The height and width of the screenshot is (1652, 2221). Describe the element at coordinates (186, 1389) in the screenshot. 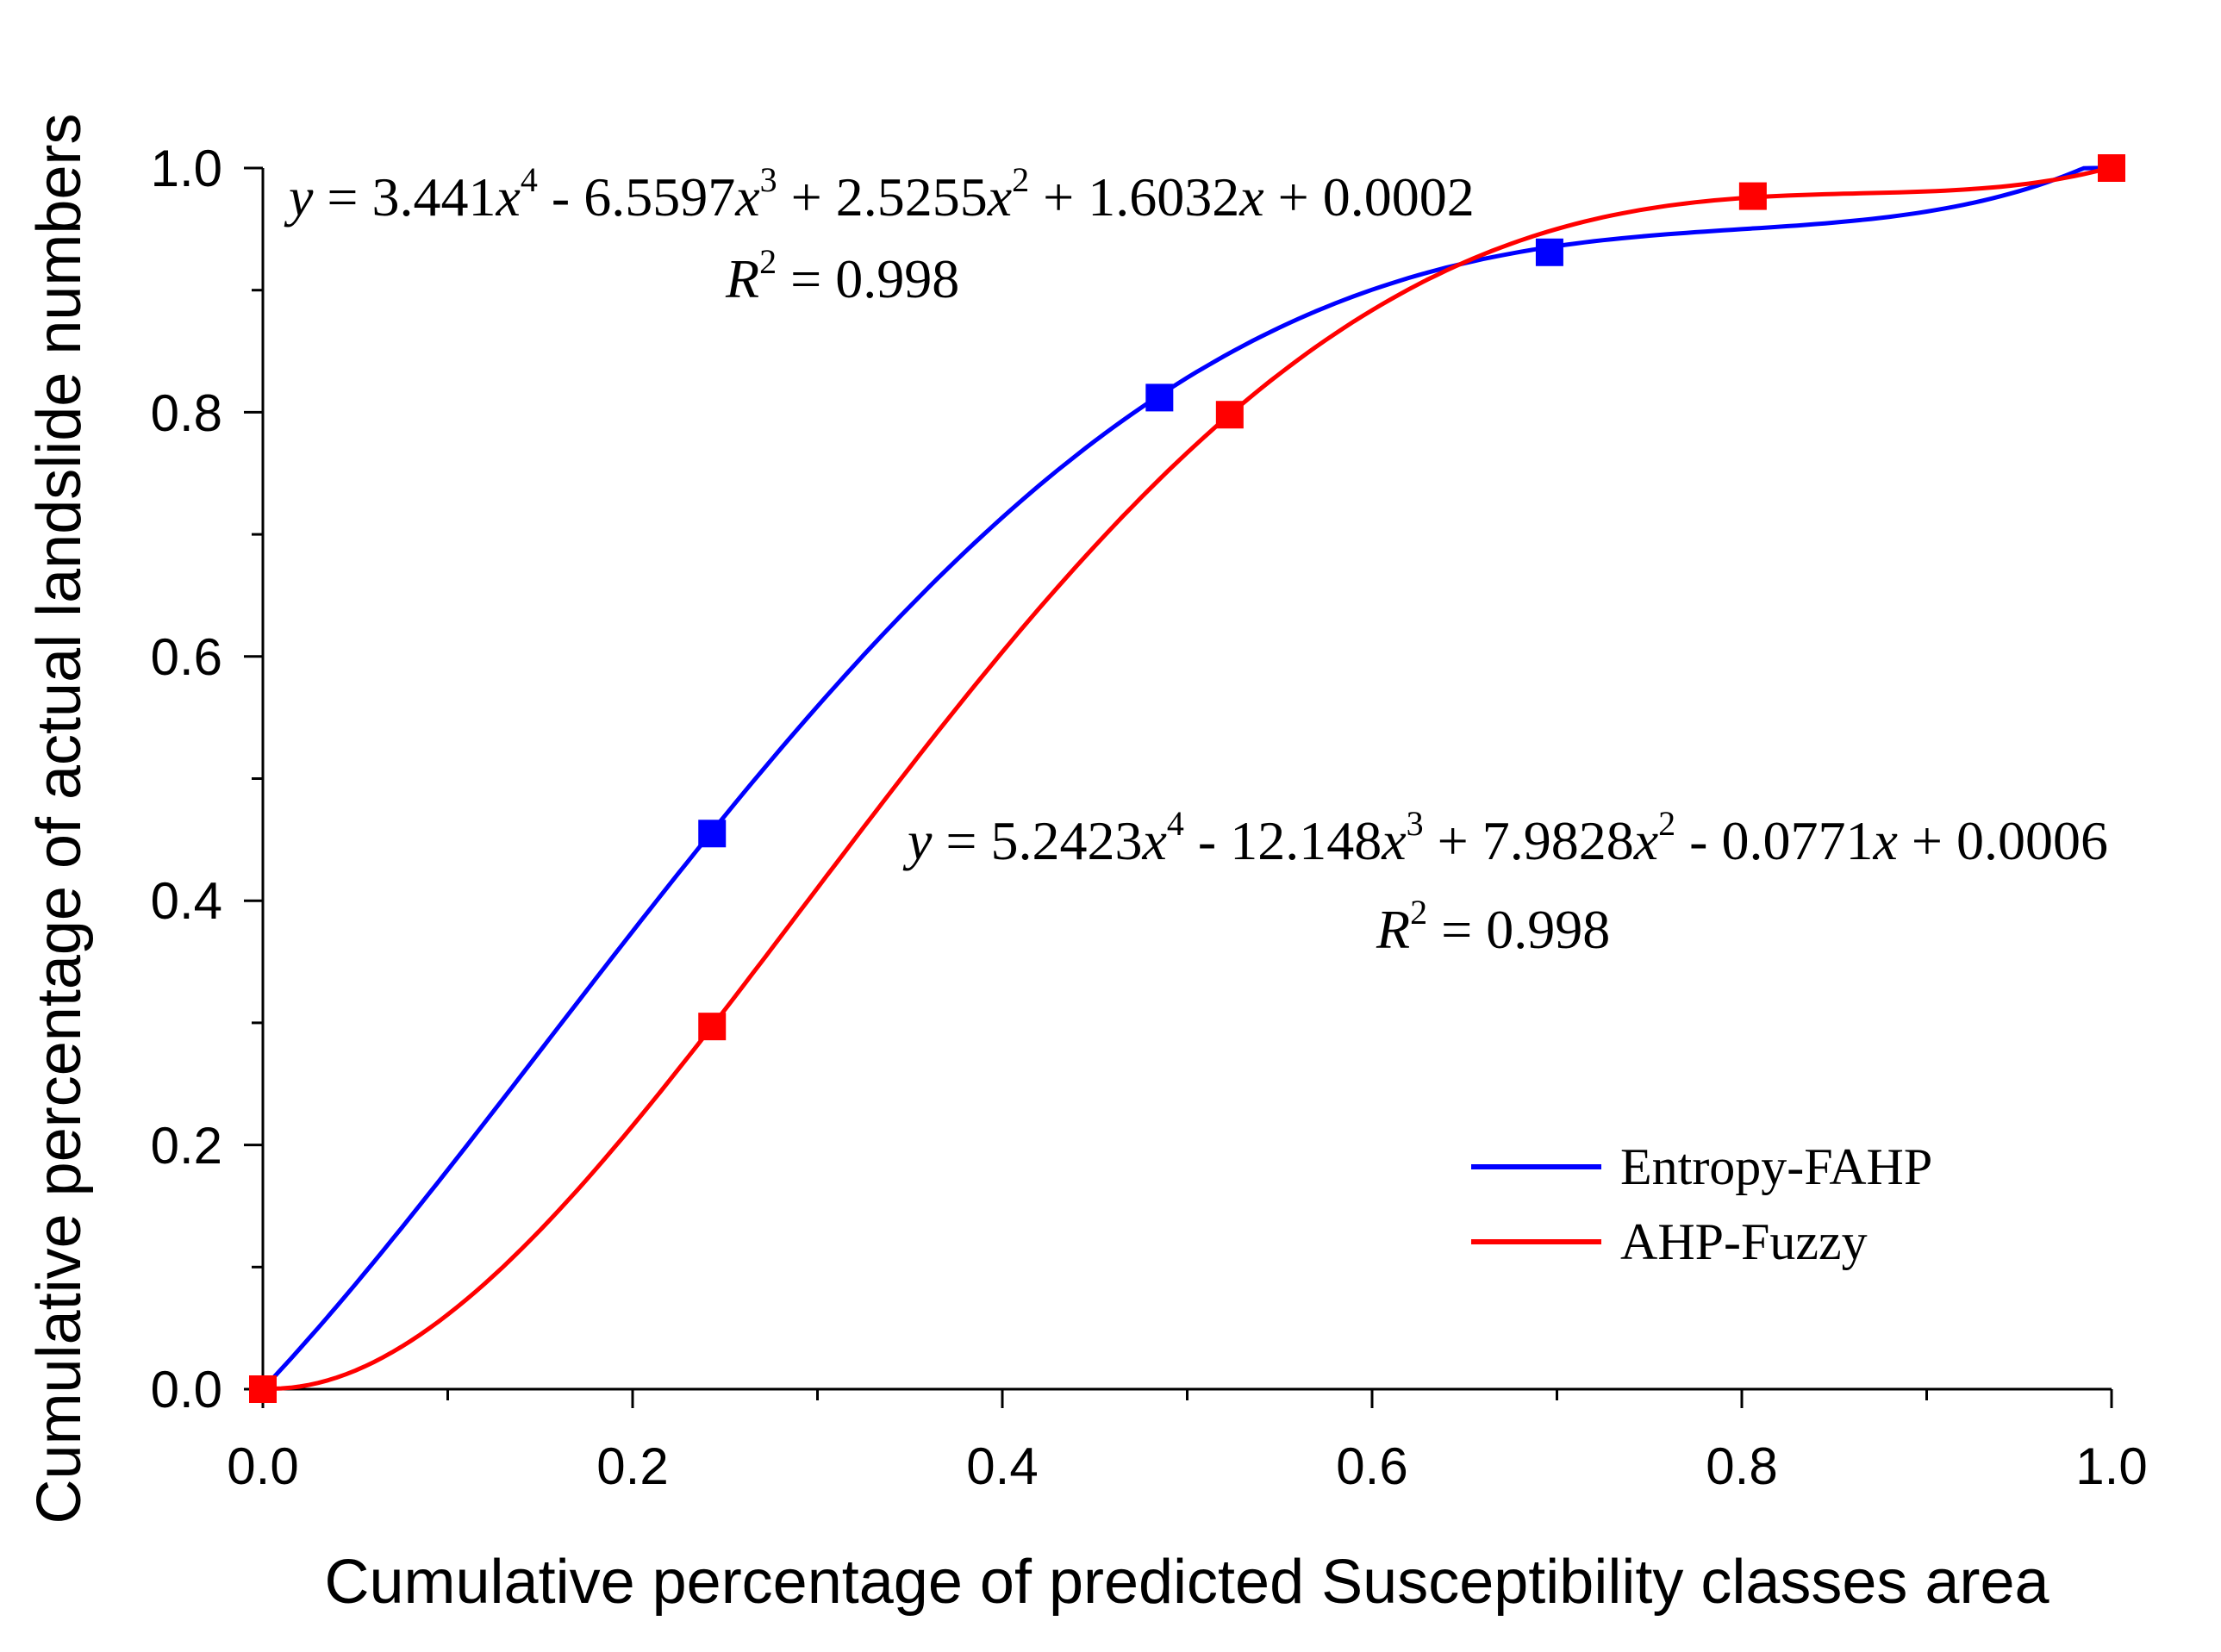

I see `y-tick-label: 0.0` at that location.